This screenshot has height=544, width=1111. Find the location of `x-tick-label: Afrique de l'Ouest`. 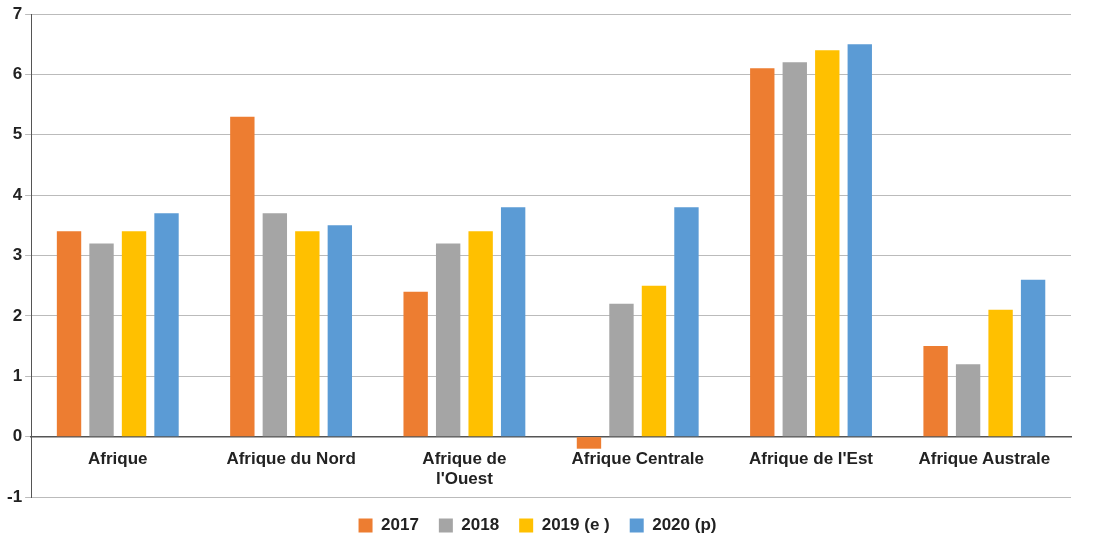

x-tick-label: Afrique de l'Ouest is located at coordinates (464, 468).